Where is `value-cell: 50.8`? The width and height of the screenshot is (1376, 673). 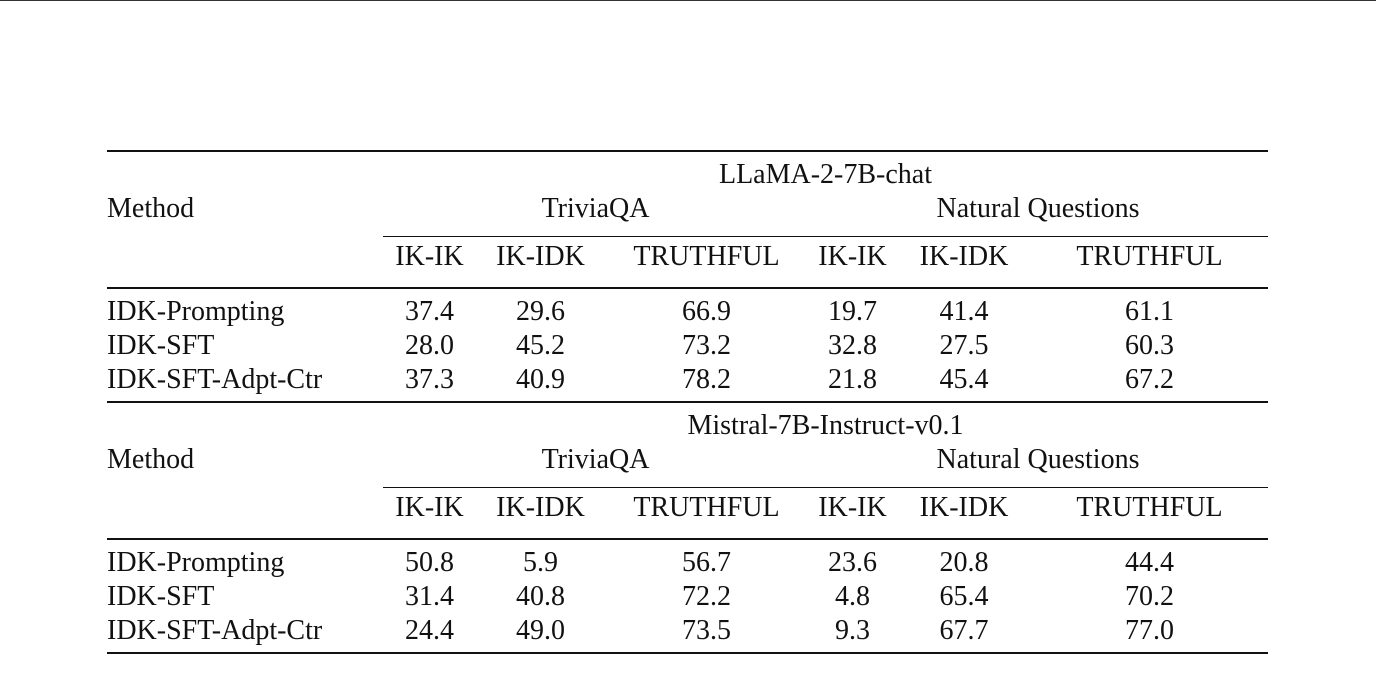
value-cell: 50.8 is located at coordinates (429, 562).